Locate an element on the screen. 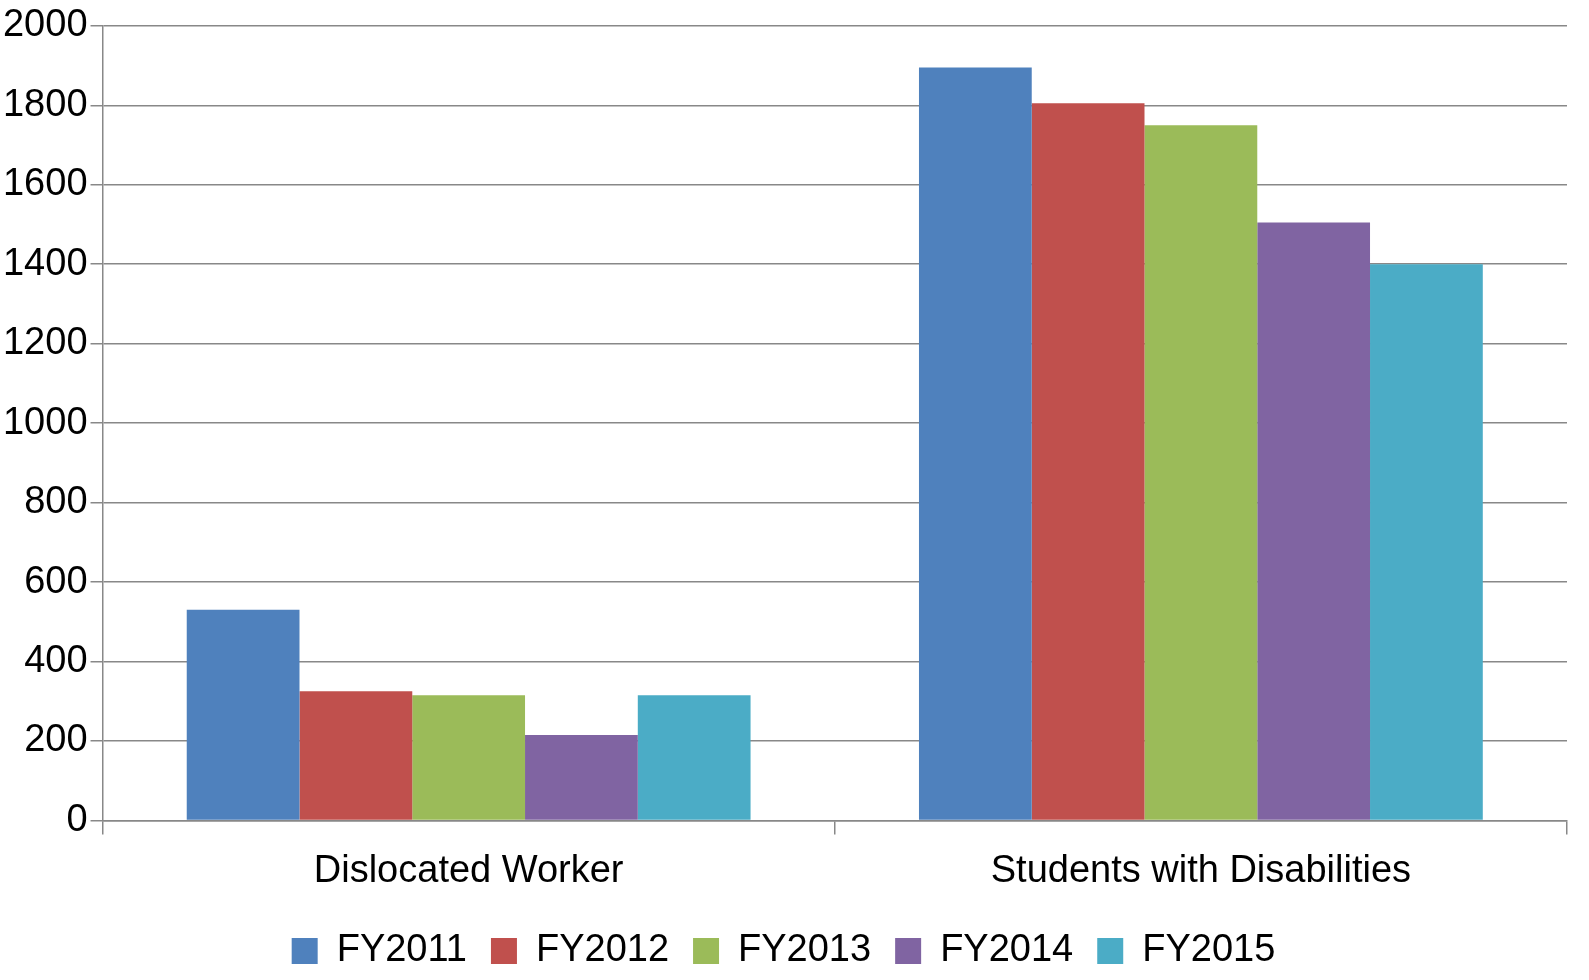 Image resolution: width=1589 pixels, height=980 pixels. legend-label: FY2012 is located at coordinates (602, 948).